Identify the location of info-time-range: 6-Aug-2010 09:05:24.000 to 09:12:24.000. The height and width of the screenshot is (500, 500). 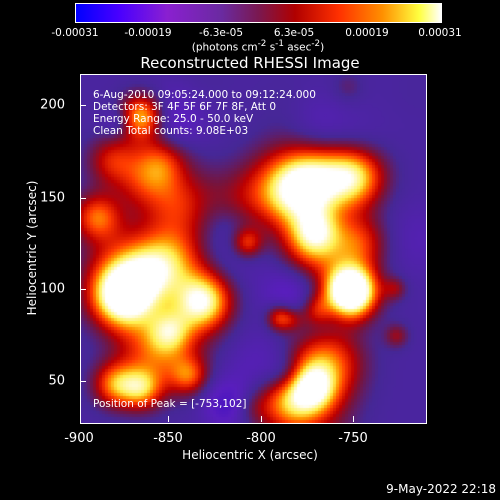
(204, 95).